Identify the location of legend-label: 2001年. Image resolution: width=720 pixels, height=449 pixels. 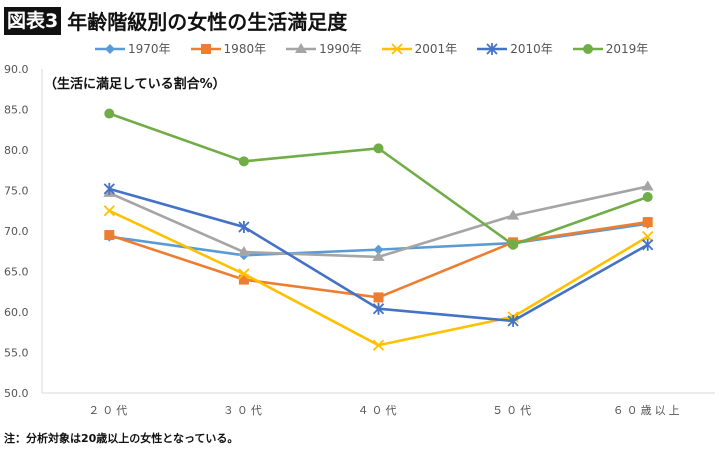
(436, 49).